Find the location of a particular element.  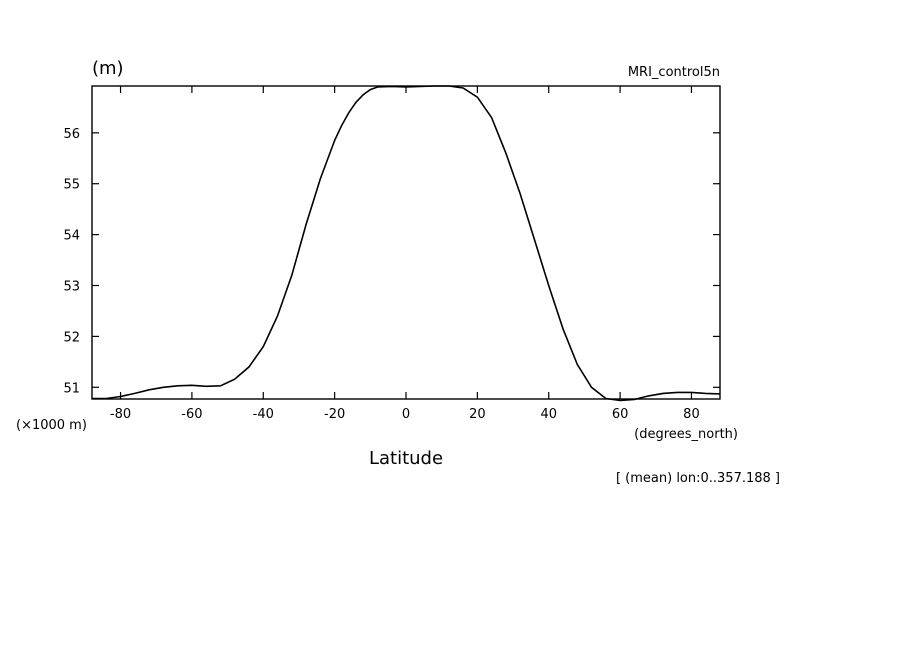

x-tick-label: -40 is located at coordinates (263, 414).